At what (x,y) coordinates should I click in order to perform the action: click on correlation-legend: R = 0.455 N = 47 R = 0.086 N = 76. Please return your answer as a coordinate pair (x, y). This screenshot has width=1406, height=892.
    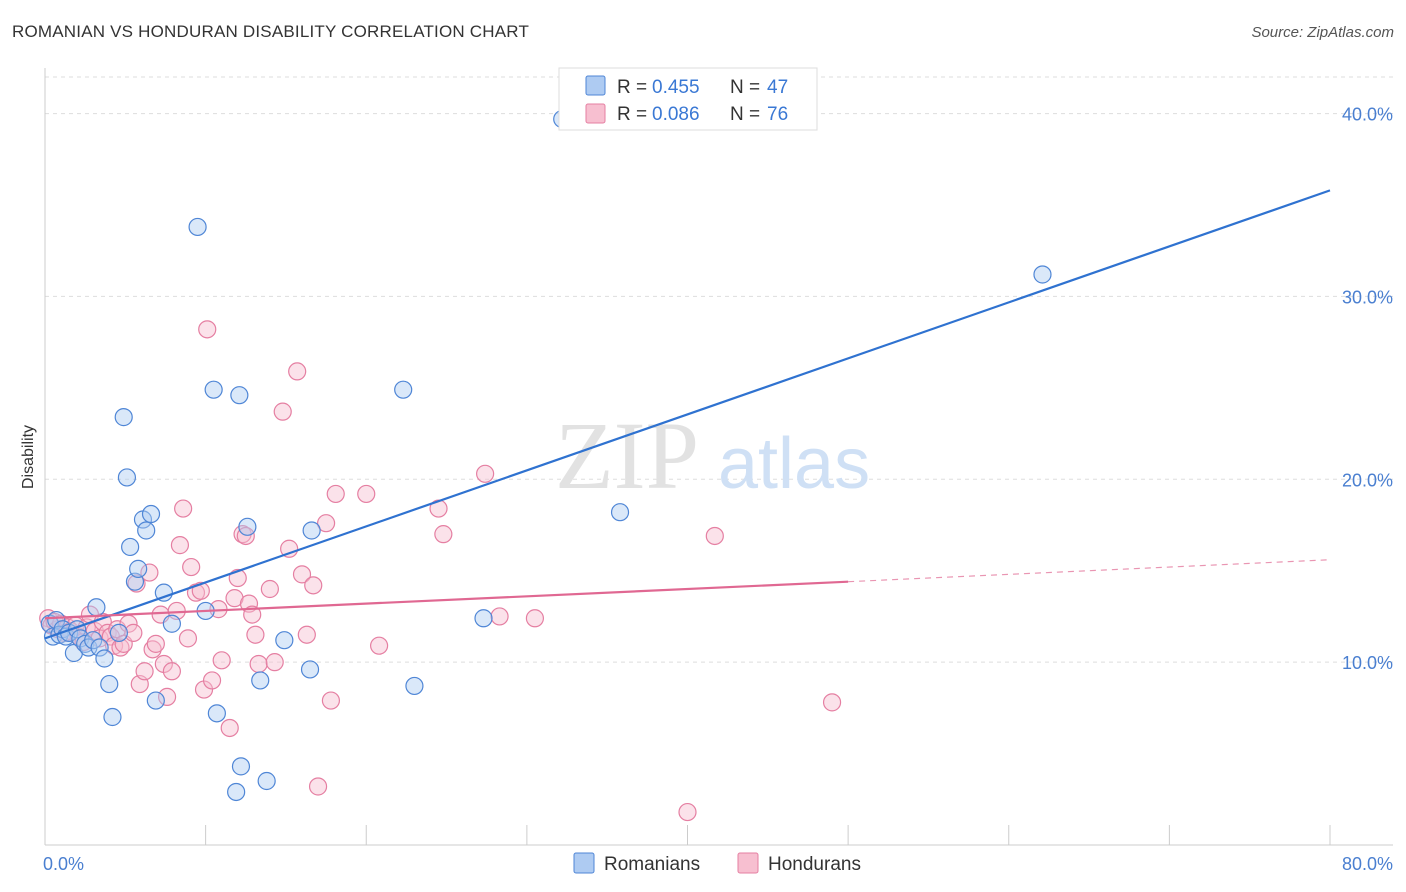
    Looking at the image, I should click on (688, 99).